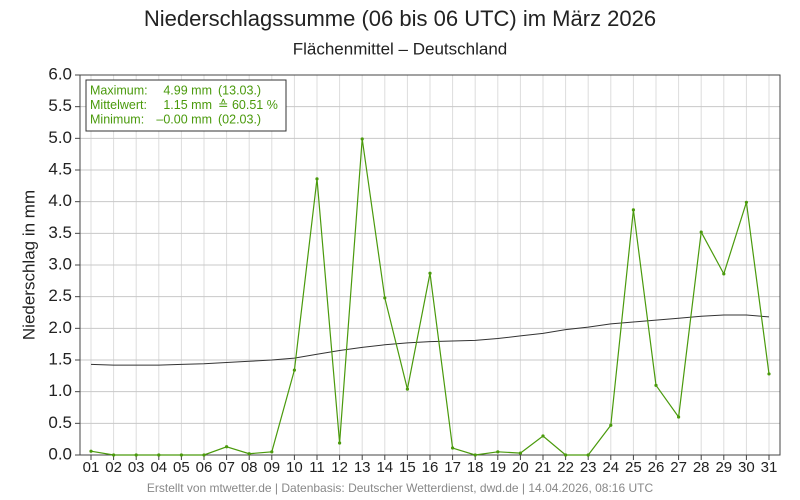 This screenshot has height=500, width=800. Describe the element at coordinates (226, 467) in the screenshot. I see `x-tick-label: 07` at that location.